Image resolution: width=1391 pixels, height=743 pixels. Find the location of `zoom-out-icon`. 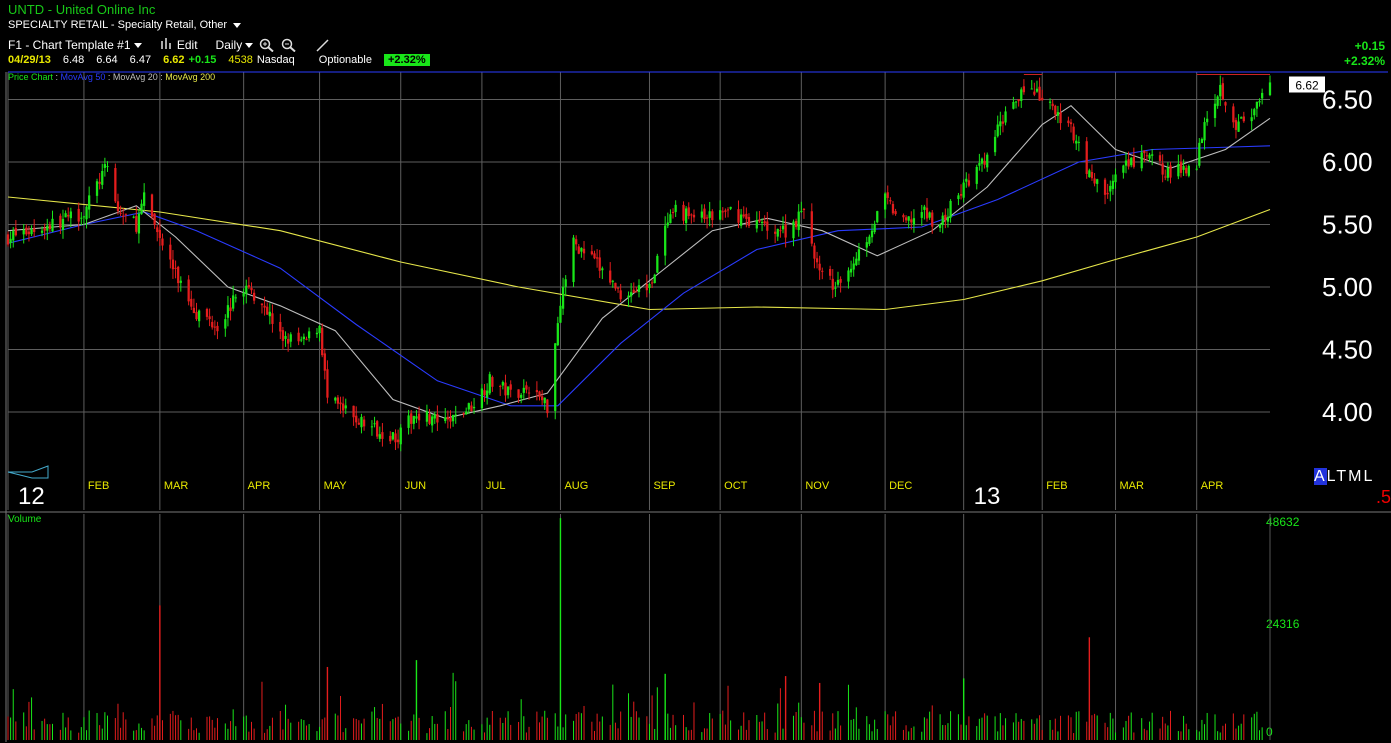

zoom-out-icon is located at coordinates (289, 45).